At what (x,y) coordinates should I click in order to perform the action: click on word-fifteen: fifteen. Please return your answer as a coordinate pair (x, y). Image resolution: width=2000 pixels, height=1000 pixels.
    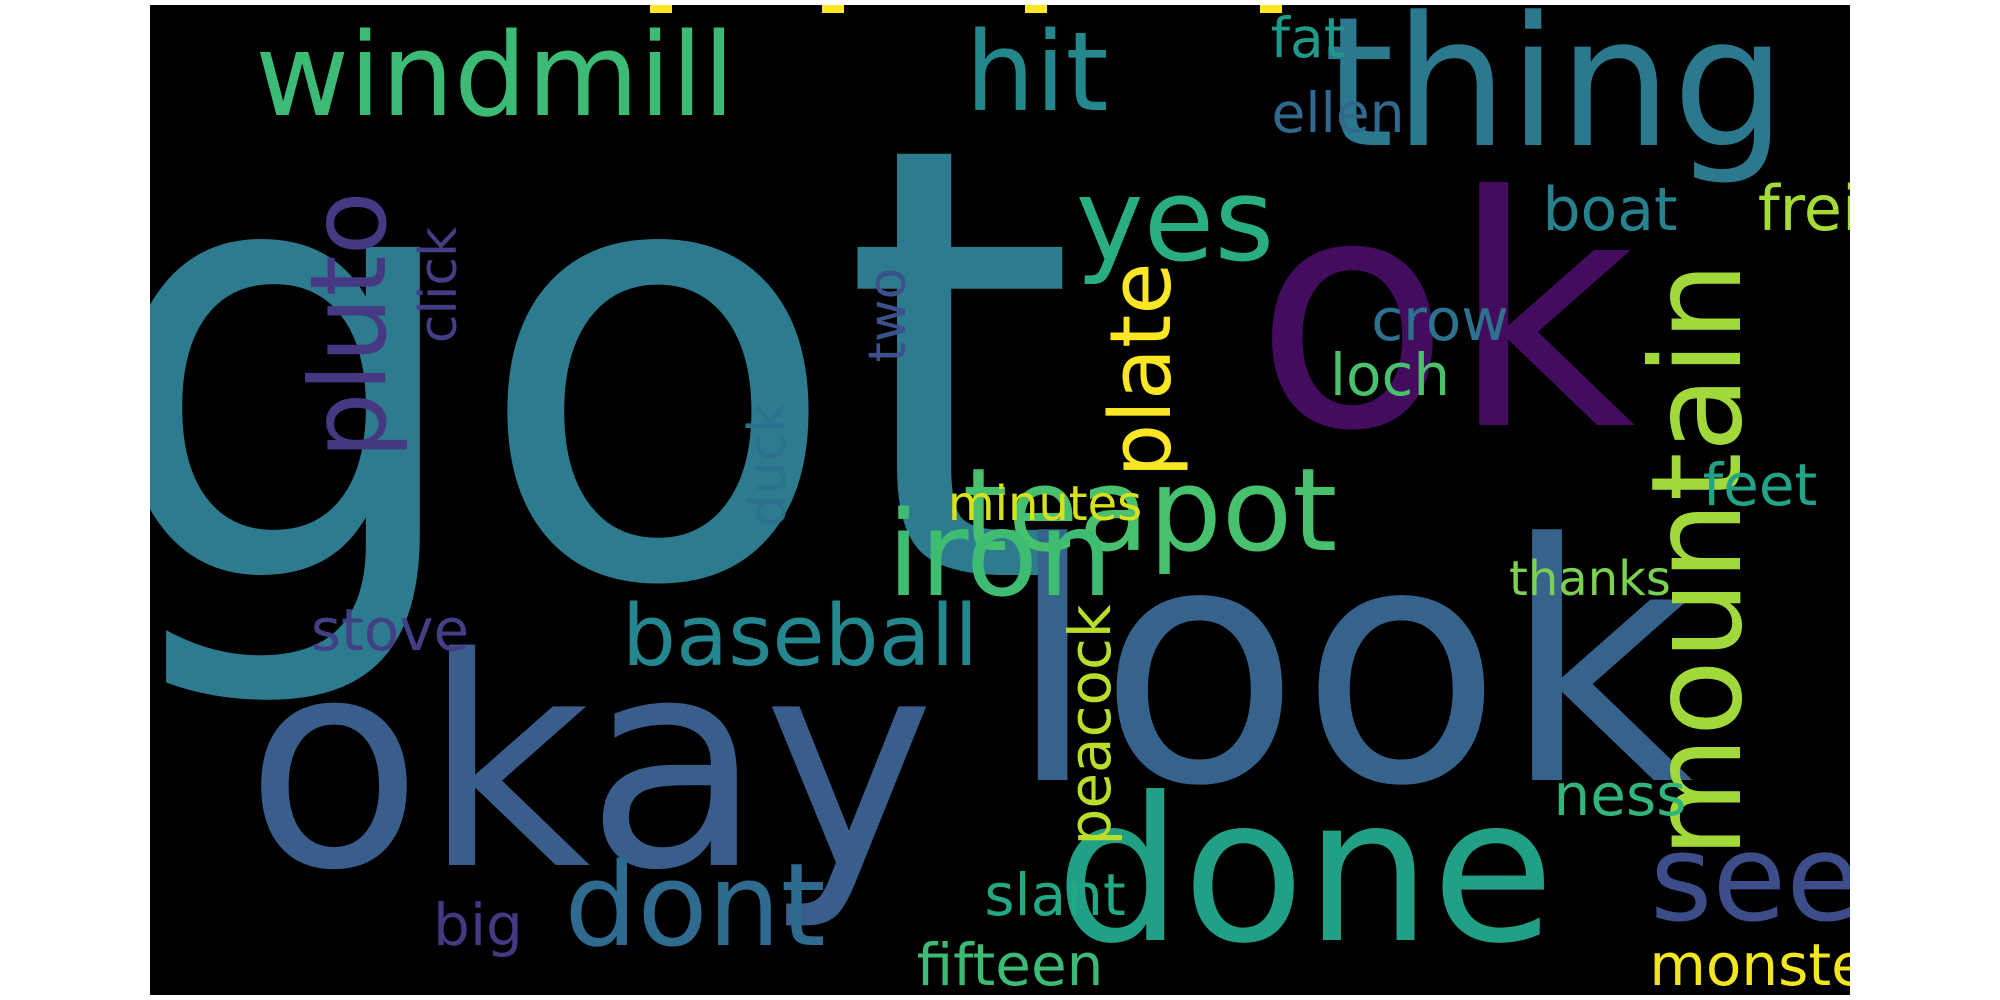
    Looking at the image, I should click on (1010, 963).